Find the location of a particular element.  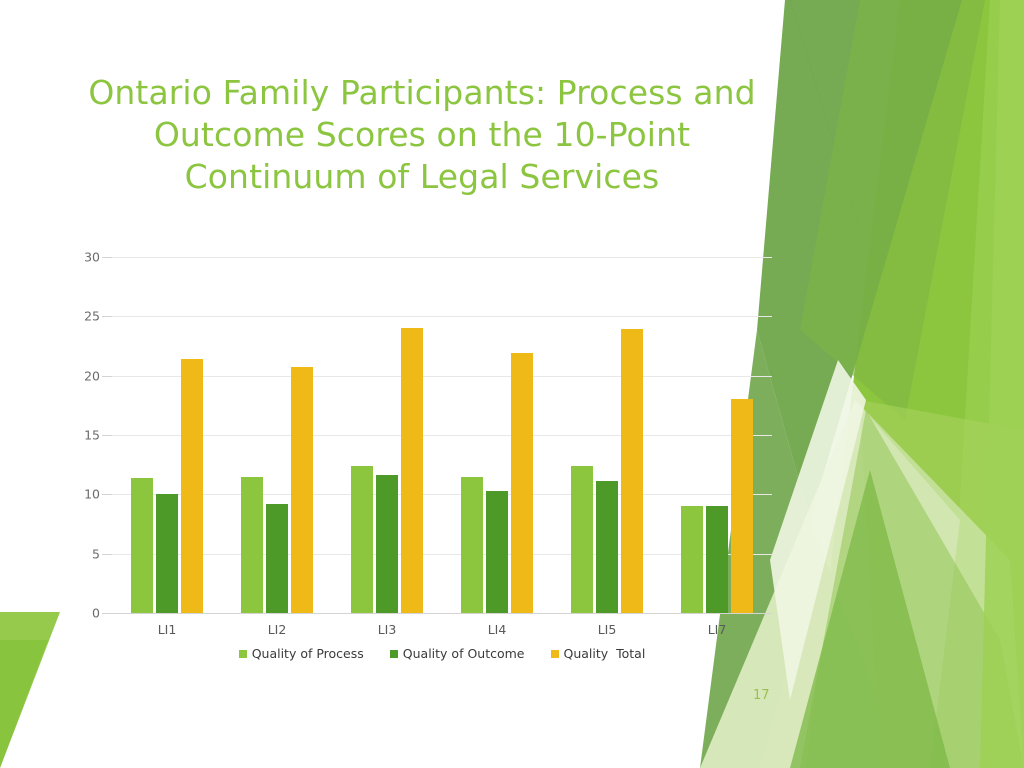

page-number: 17 is located at coordinates (761, 695).